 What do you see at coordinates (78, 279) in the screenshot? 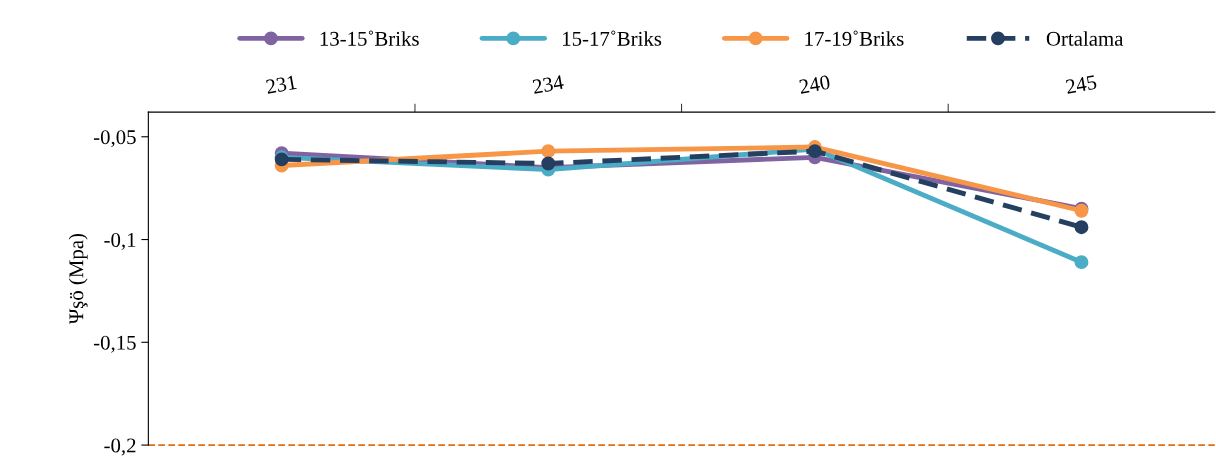
I see `y-axis-title: Ψşö (Mpa)` at bounding box center [78, 279].